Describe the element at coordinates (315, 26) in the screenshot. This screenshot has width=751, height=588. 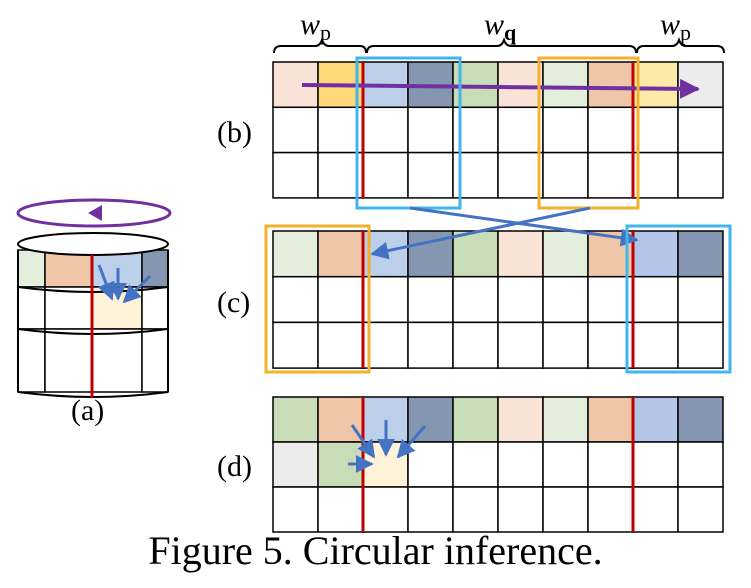
I see `wp-left-label: wp` at that location.